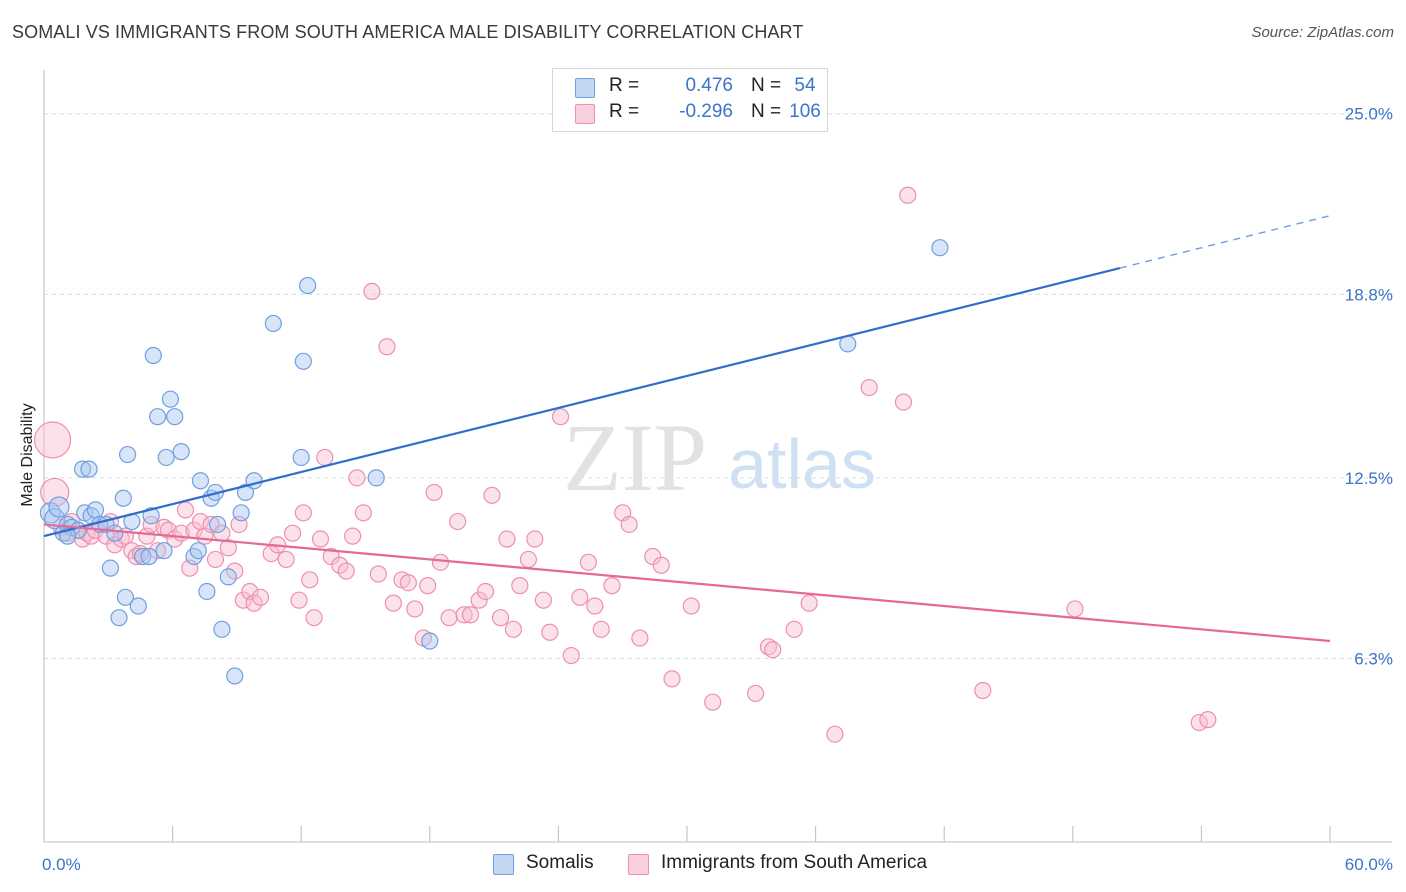 This screenshot has height=892, width=1406. What do you see at coordinates (1322, 32) in the screenshot?
I see `source-label: Source: ZipAtlas.com` at bounding box center [1322, 32].